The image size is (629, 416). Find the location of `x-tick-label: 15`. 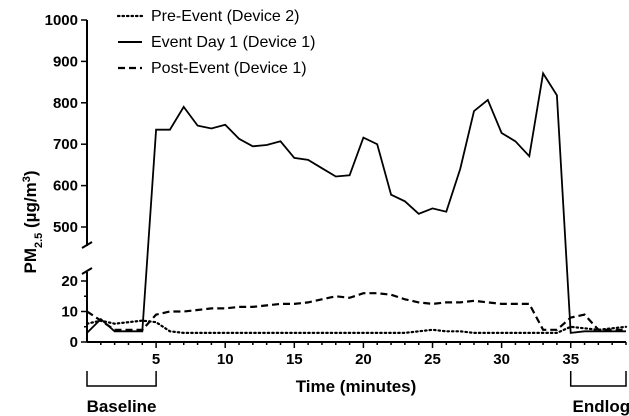

x-tick-label: 15 is located at coordinates (294, 359).